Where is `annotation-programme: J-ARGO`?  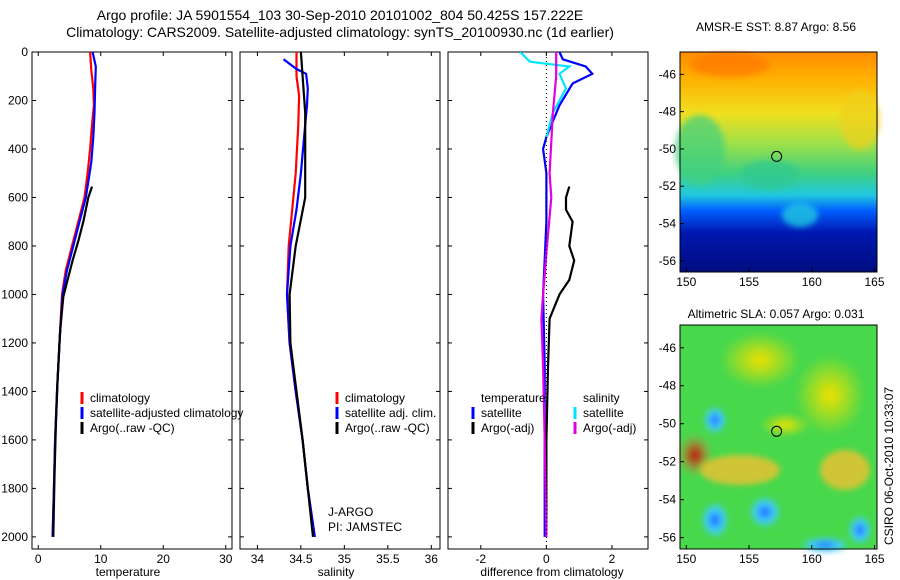 annotation-programme: J-ARGO is located at coordinates (350, 512).